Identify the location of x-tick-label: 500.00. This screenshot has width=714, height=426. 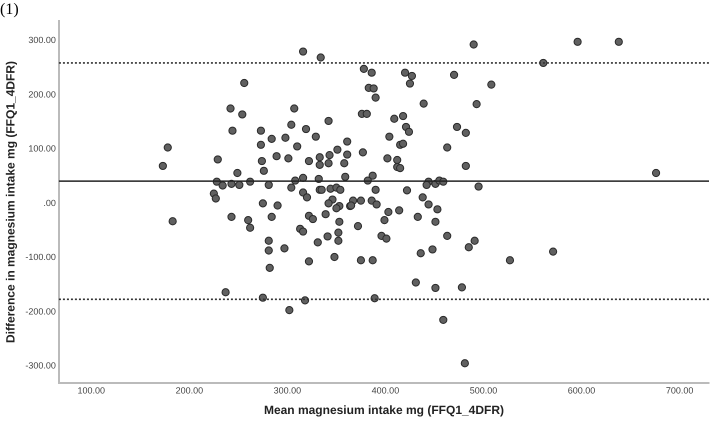
(484, 391).